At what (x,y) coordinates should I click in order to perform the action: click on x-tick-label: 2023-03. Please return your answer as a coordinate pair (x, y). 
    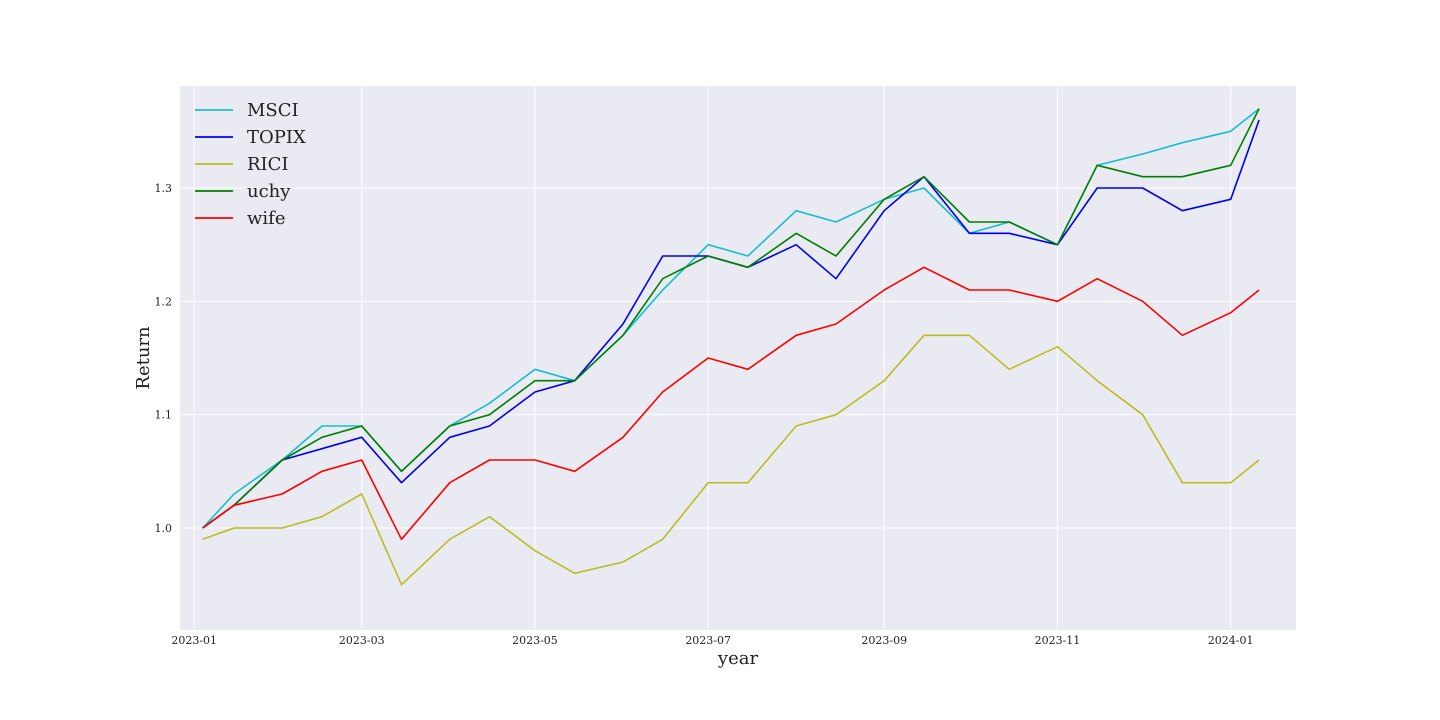
    Looking at the image, I should click on (362, 640).